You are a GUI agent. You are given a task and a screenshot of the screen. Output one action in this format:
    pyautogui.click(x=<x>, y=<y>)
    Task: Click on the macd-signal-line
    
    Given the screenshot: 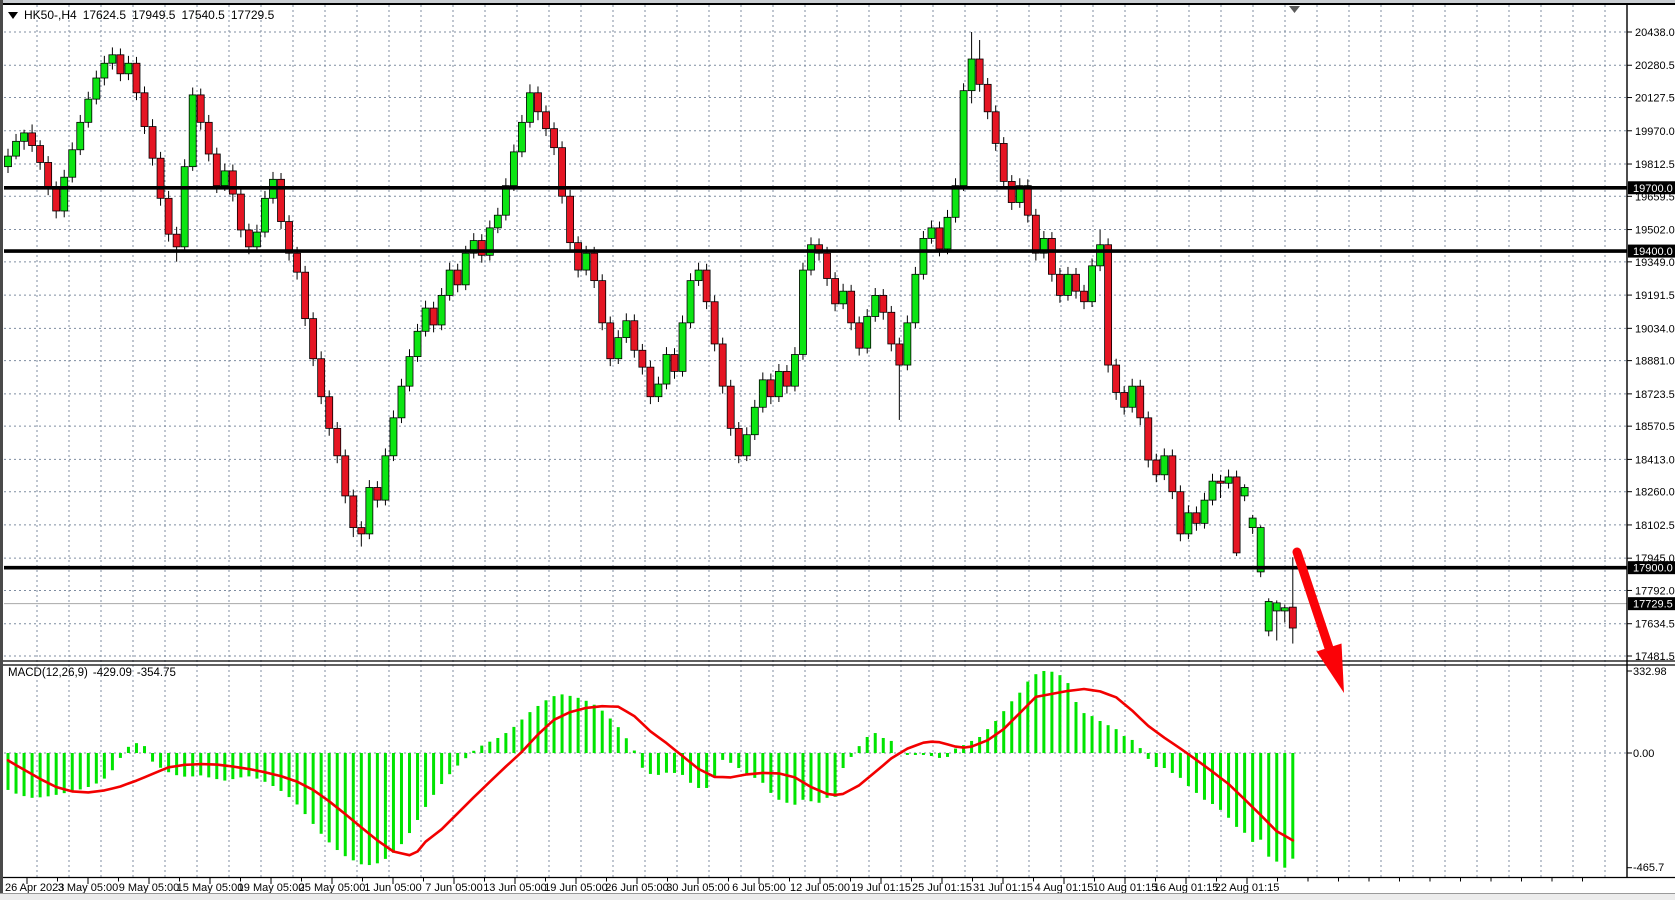 What is the action you would take?
    pyautogui.click(x=650, y=772)
    